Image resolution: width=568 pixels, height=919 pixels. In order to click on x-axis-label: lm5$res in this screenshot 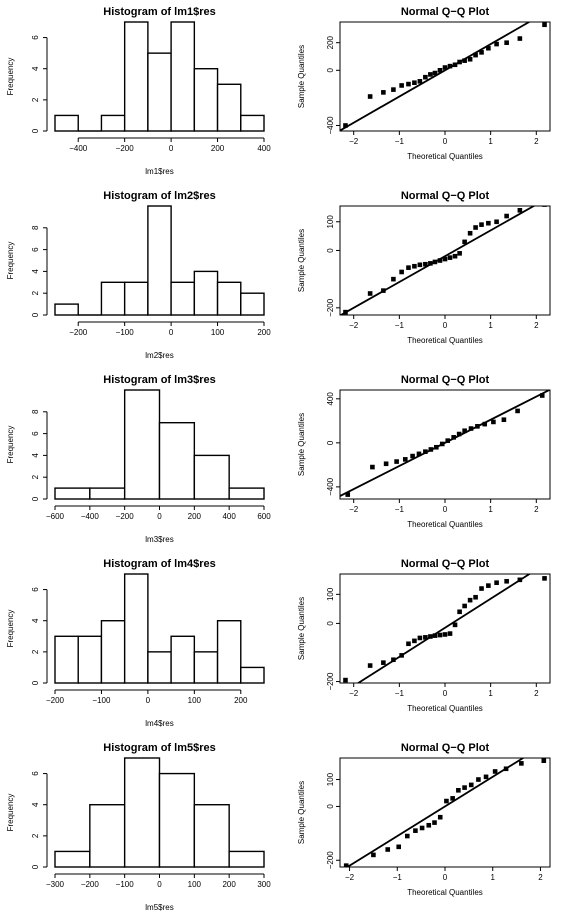, I will do `click(159, 907)`.